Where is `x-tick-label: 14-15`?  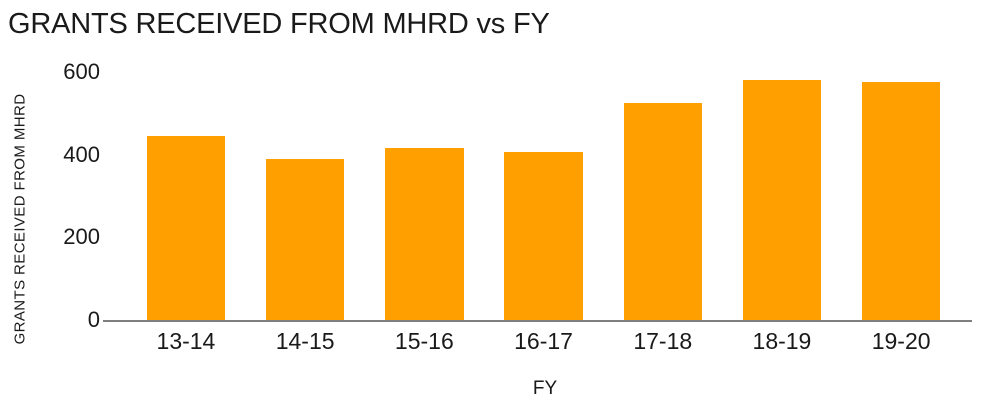
x-tick-label: 14-15 is located at coordinates (305, 341).